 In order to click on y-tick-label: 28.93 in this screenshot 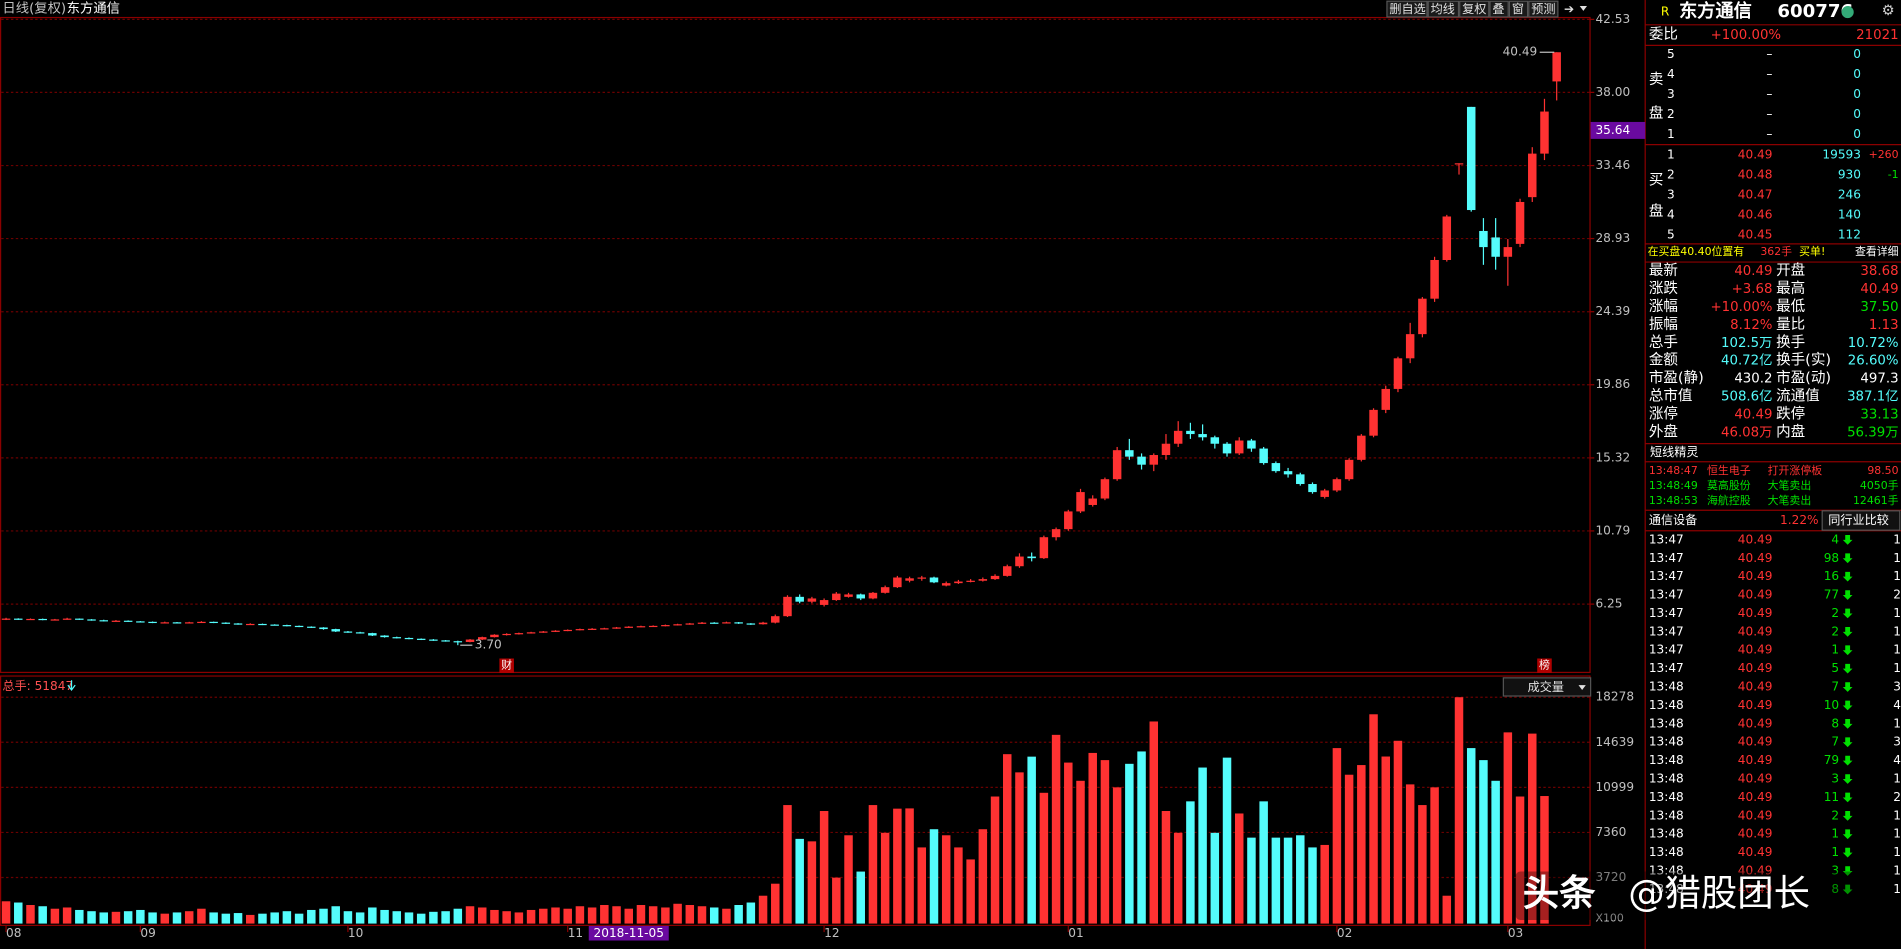, I will do `click(1612, 238)`.